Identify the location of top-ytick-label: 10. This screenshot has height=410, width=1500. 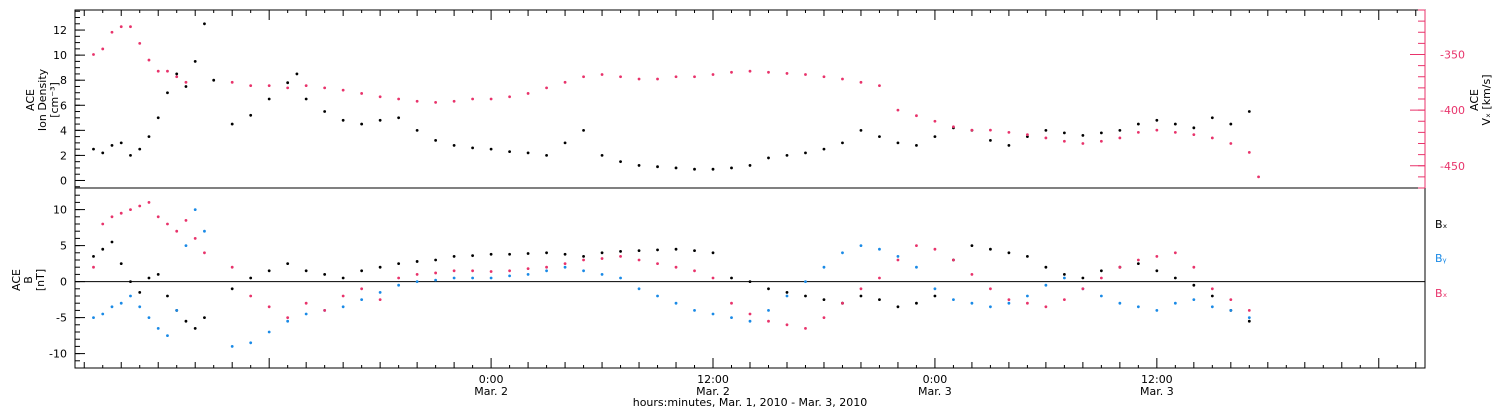
(60, 55).